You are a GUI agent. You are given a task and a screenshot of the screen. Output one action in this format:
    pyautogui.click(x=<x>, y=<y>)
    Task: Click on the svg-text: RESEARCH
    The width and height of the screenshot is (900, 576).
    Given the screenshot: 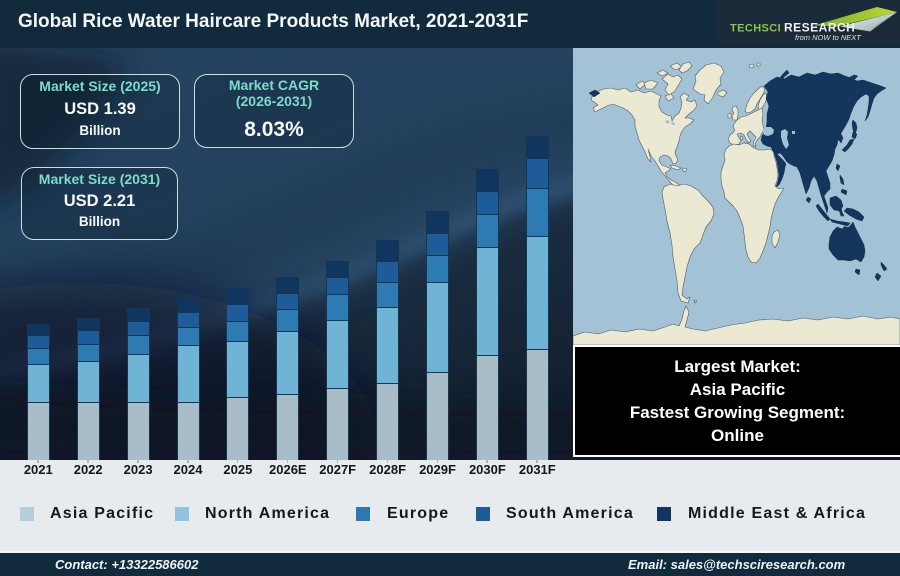 What is the action you would take?
    pyautogui.click(x=819, y=28)
    